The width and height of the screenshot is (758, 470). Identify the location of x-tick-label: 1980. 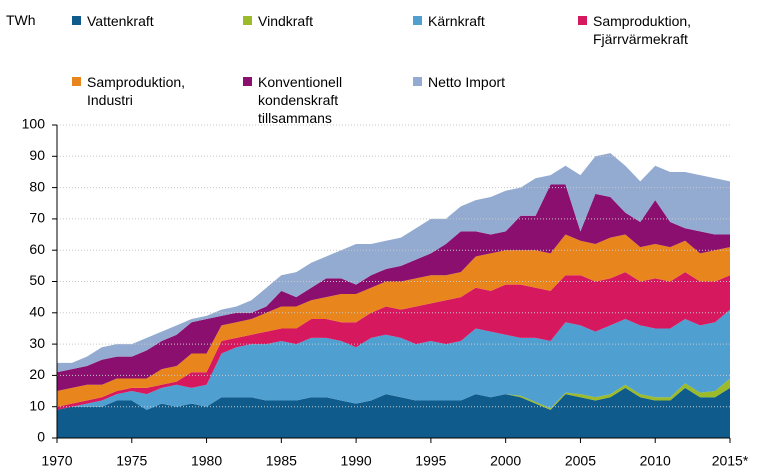
(206, 461).